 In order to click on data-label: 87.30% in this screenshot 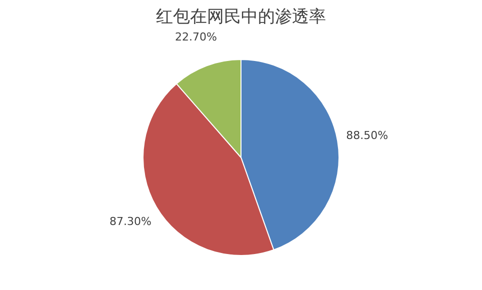, I will do `click(131, 221)`.